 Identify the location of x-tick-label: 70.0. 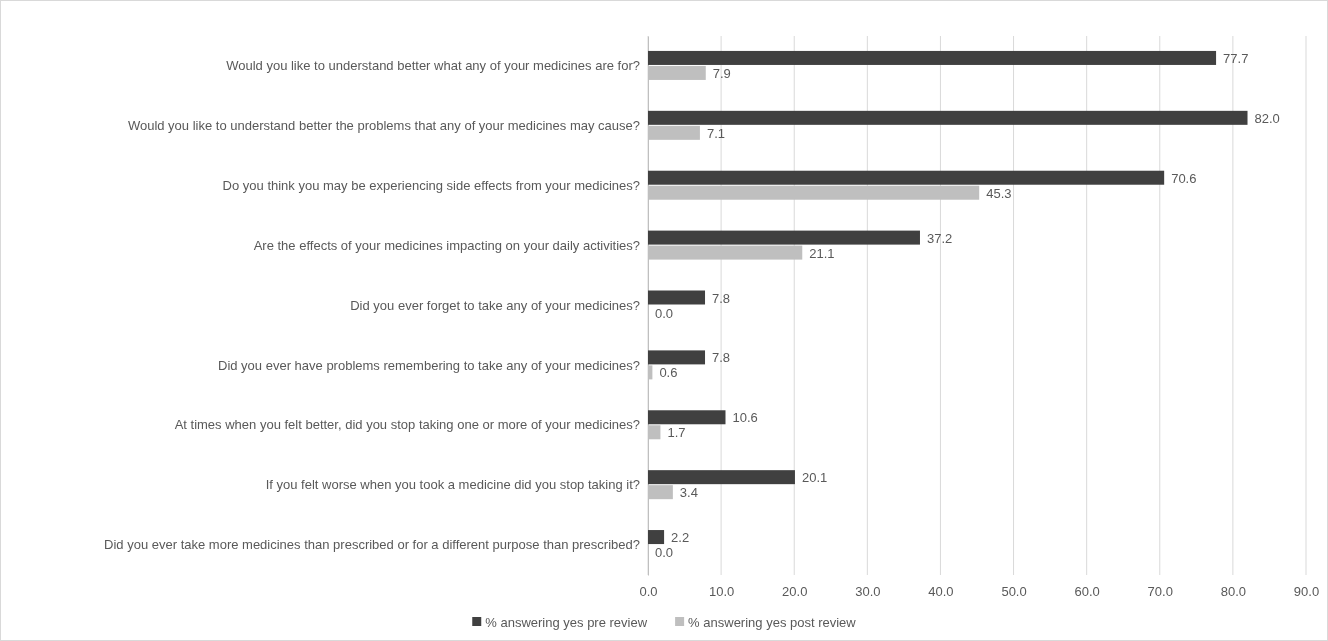
(1160, 592).